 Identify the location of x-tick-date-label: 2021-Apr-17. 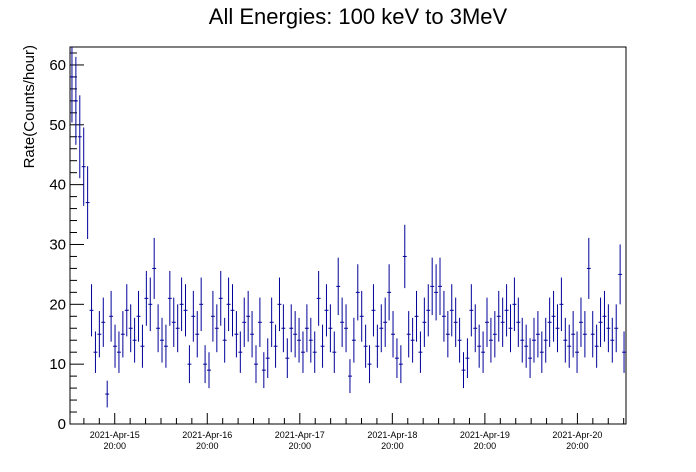
(300, 435).